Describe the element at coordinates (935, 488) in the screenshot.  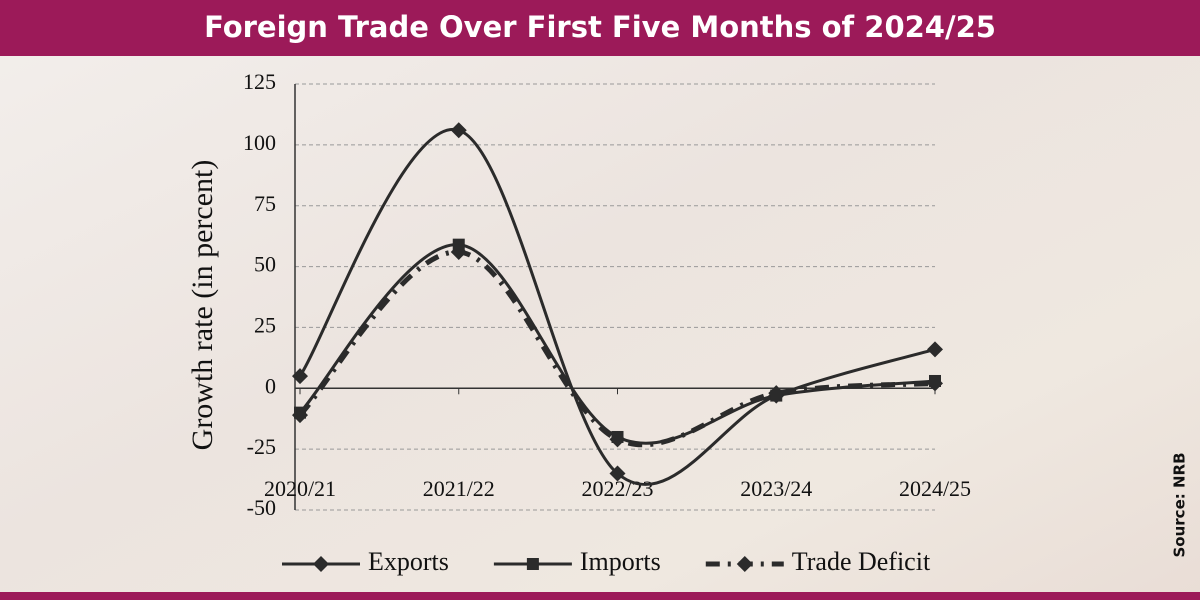
I see `x-tick-label: 2024/25` at that location.